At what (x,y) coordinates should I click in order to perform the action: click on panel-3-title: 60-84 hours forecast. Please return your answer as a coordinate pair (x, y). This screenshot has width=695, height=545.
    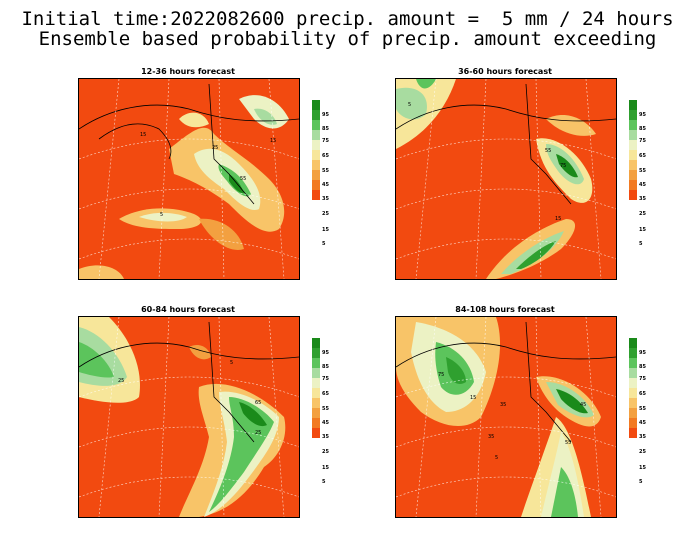
    Looking at the image, I should click on (188, 309).